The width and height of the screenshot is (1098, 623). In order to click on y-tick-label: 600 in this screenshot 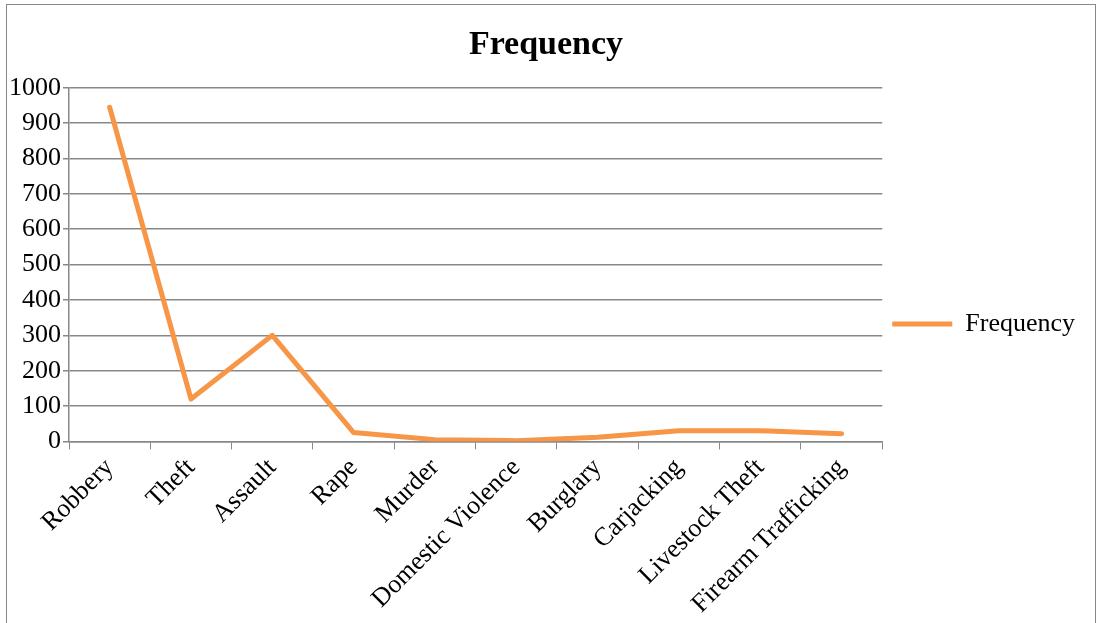, I will do `click(41, 228)`.